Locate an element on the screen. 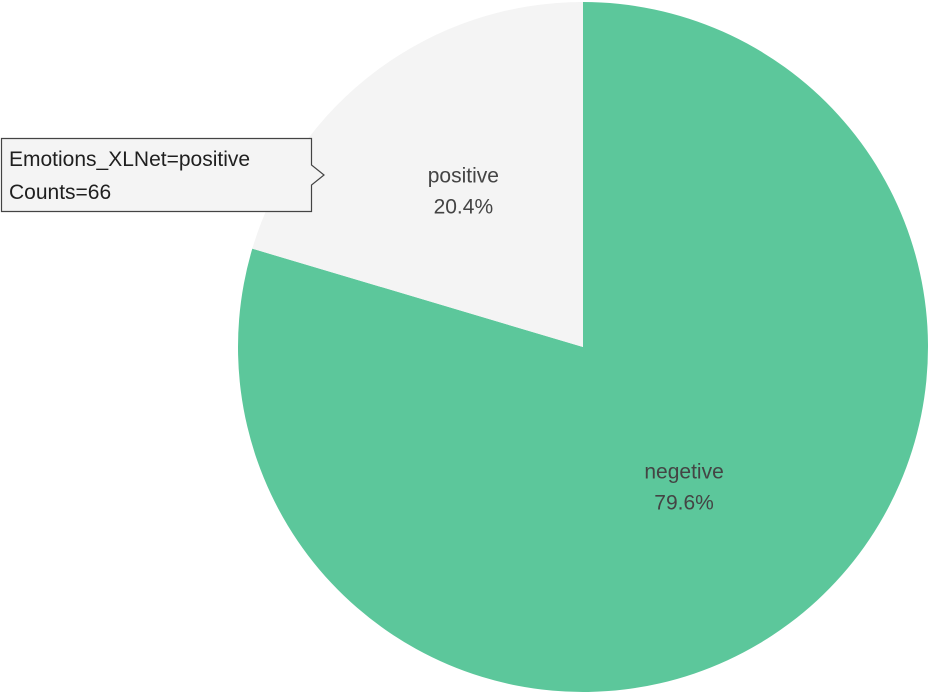  tooltip-box is located at coordinates (162, 175).